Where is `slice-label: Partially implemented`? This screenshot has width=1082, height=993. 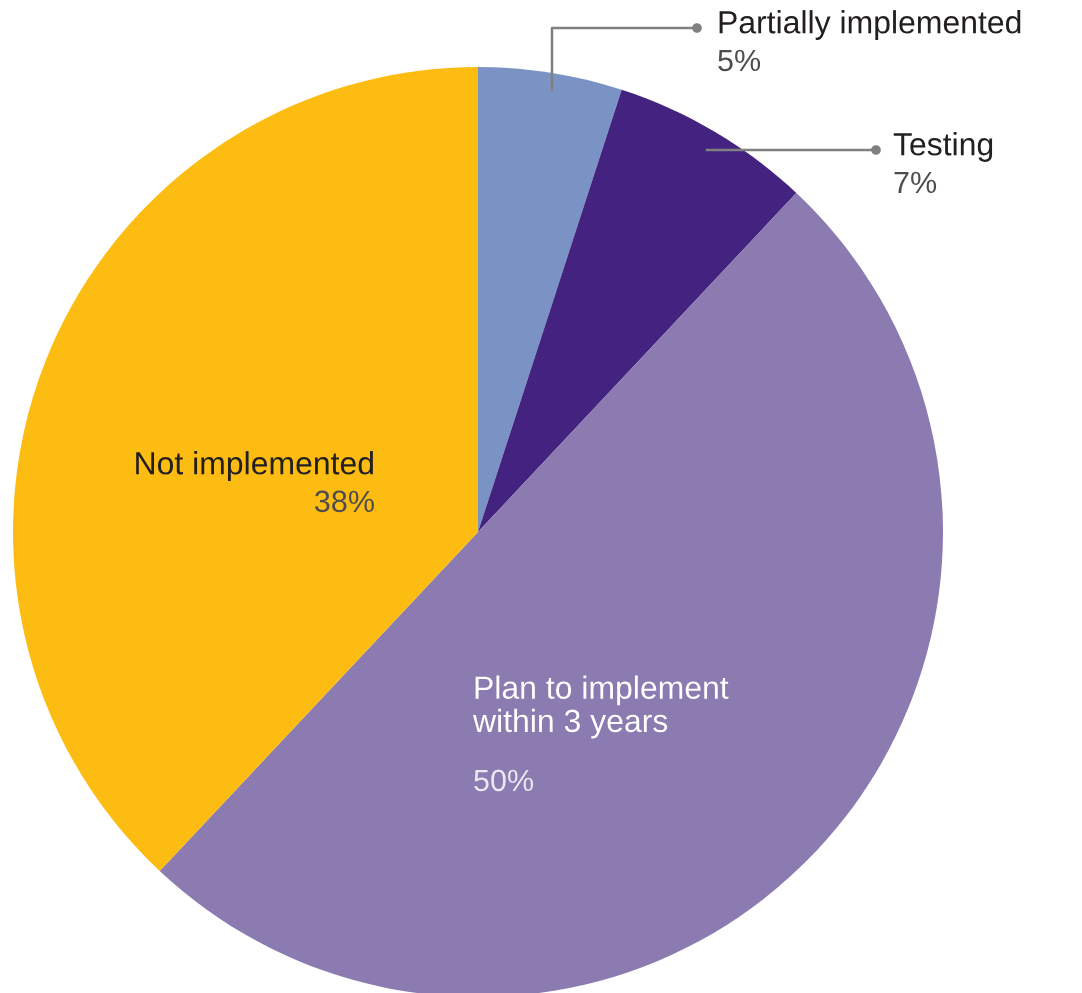
slice-label: Partially implemented is located at coordinates (870, 25).